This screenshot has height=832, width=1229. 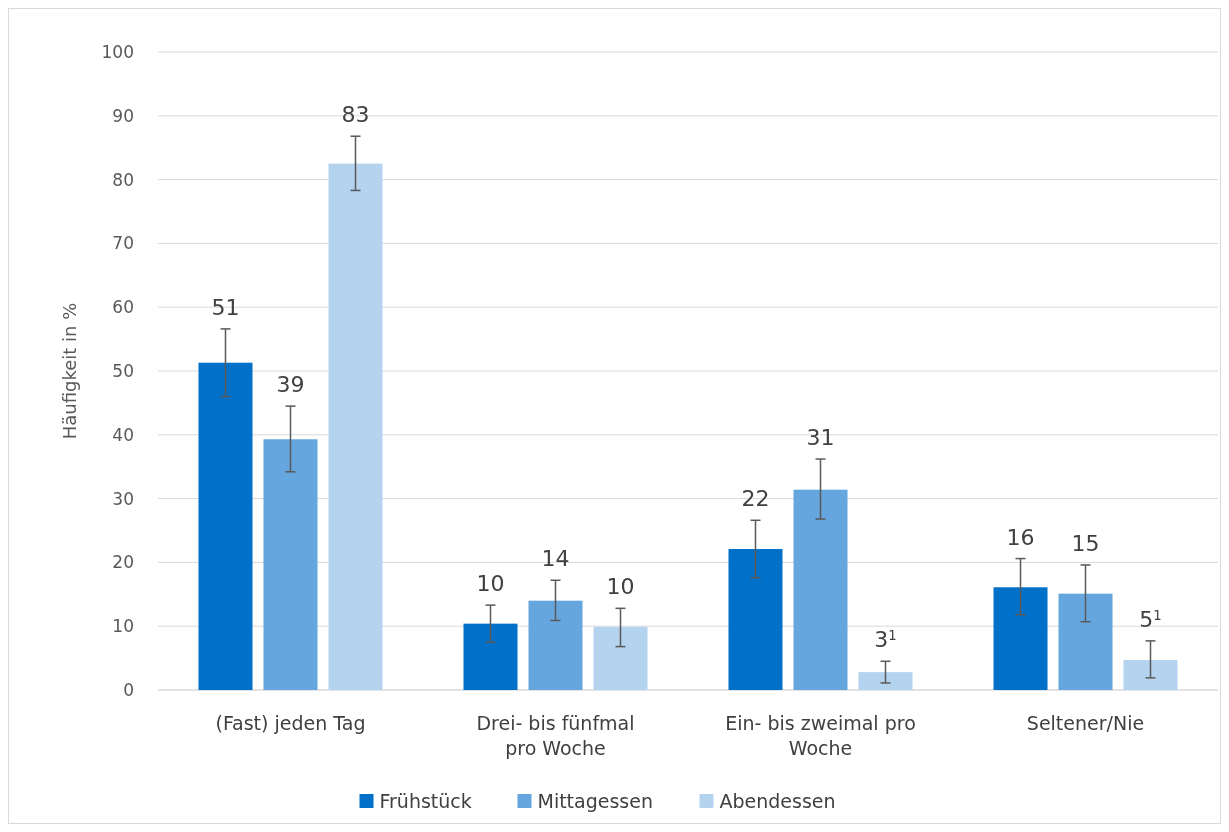 I want to click on data-label: 31, so click(x=820, y=438).